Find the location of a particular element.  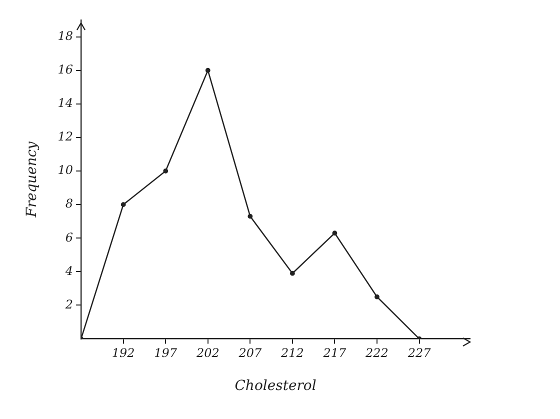

x-tick-label: 222 is located at coordinates (376, 353).